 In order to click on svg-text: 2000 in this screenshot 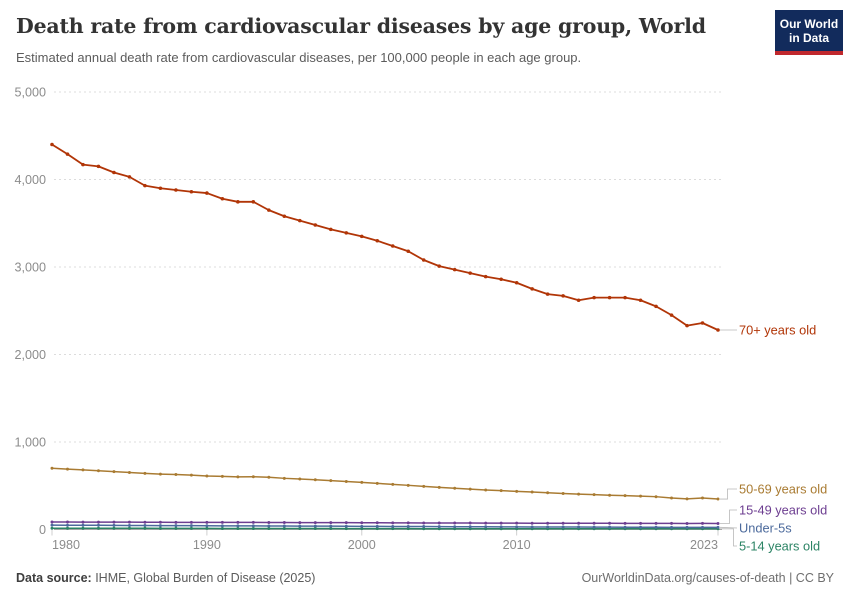, I will do `click(362, 545)`.